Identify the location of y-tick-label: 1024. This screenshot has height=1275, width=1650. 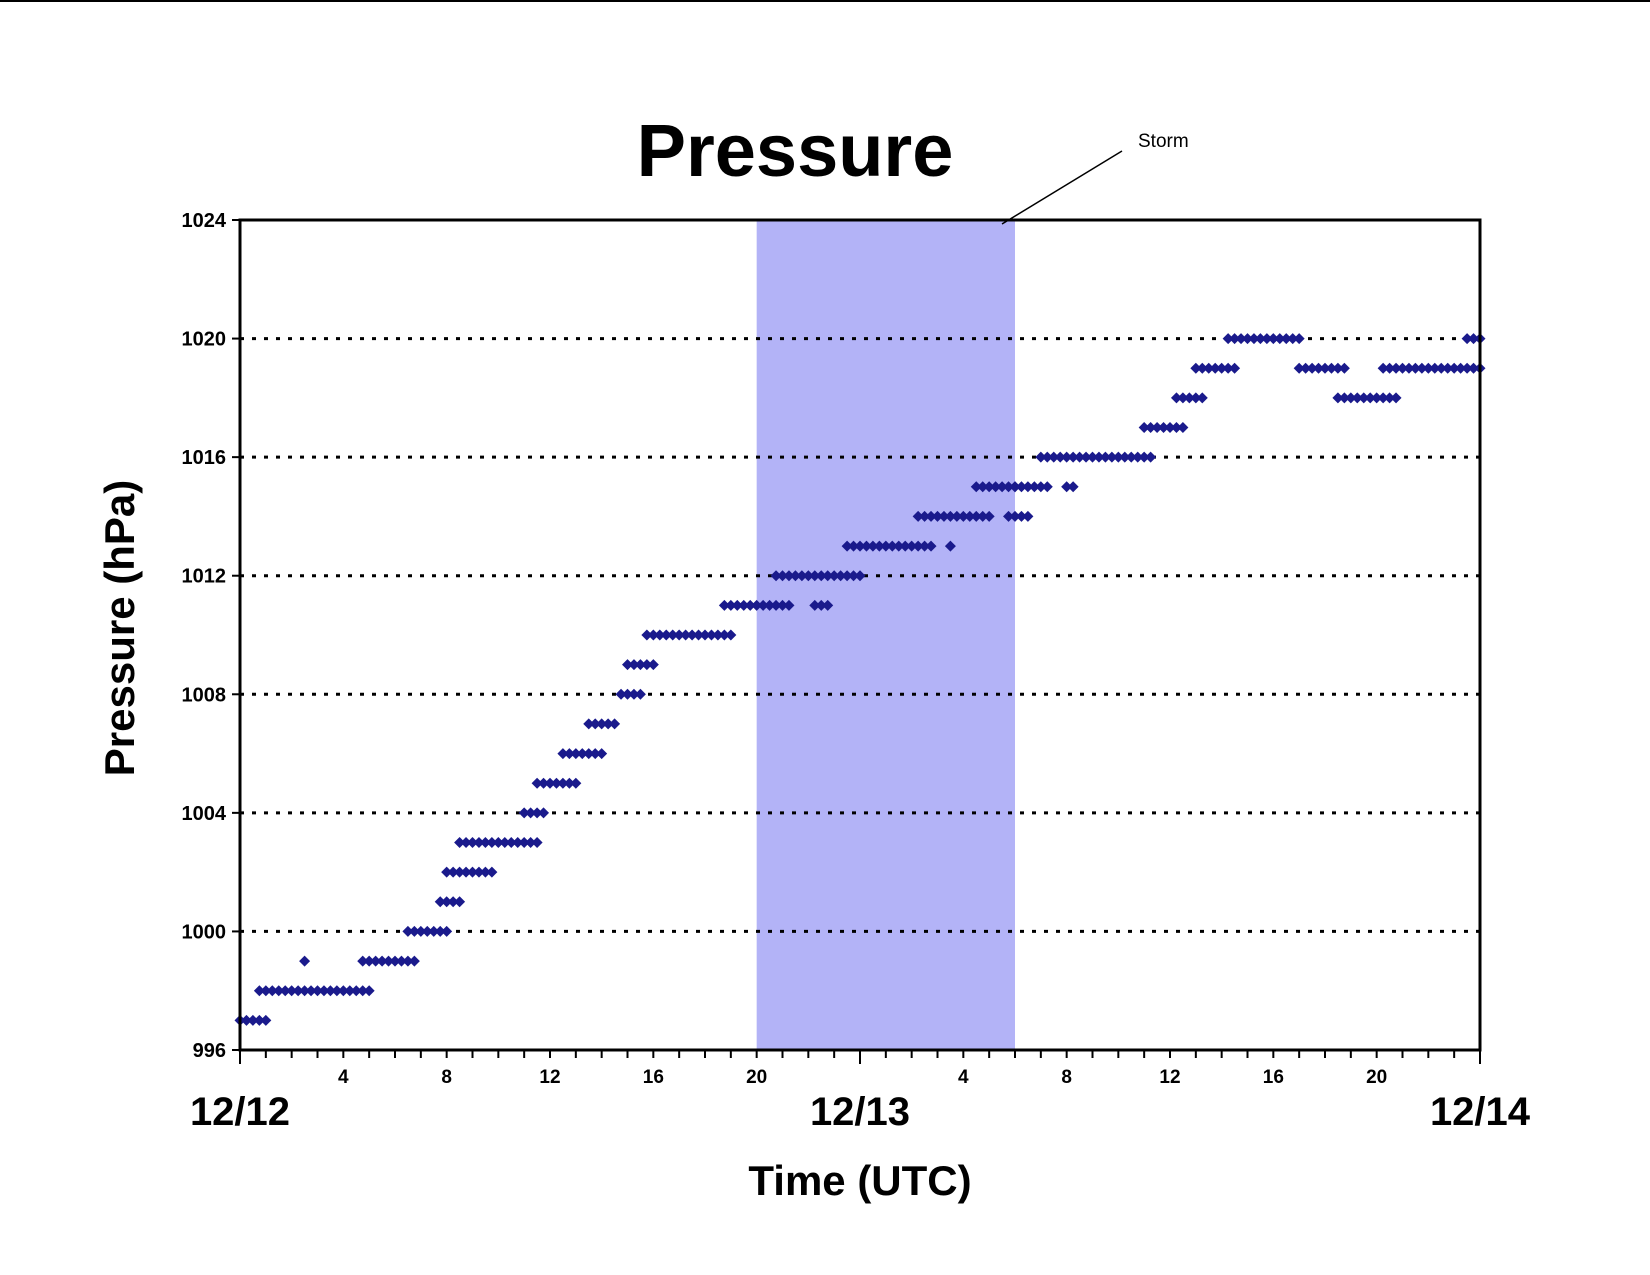
(204, 221).